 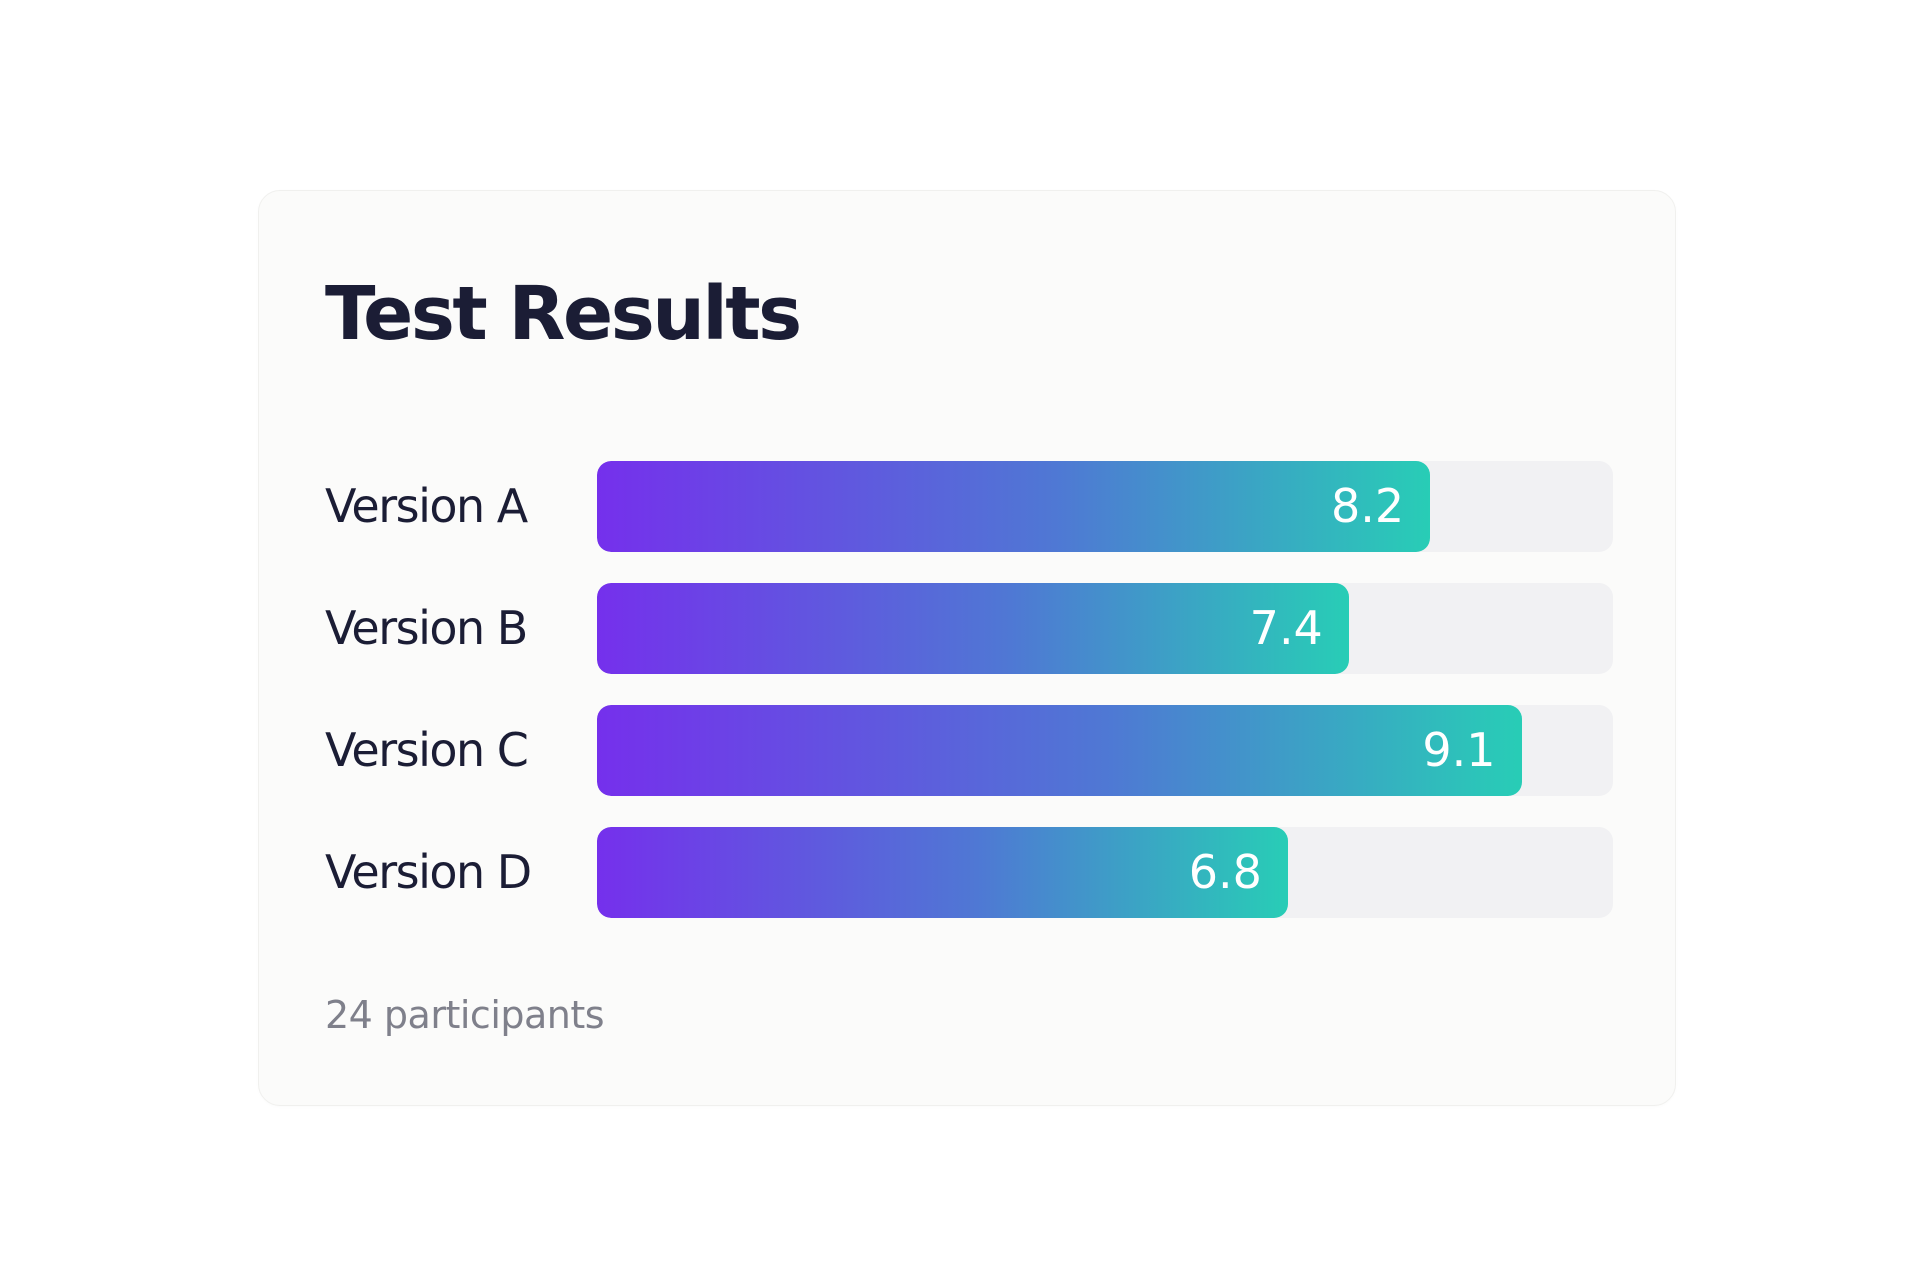 I want to click on bar-label: Version B, so click(x=426, y=628).